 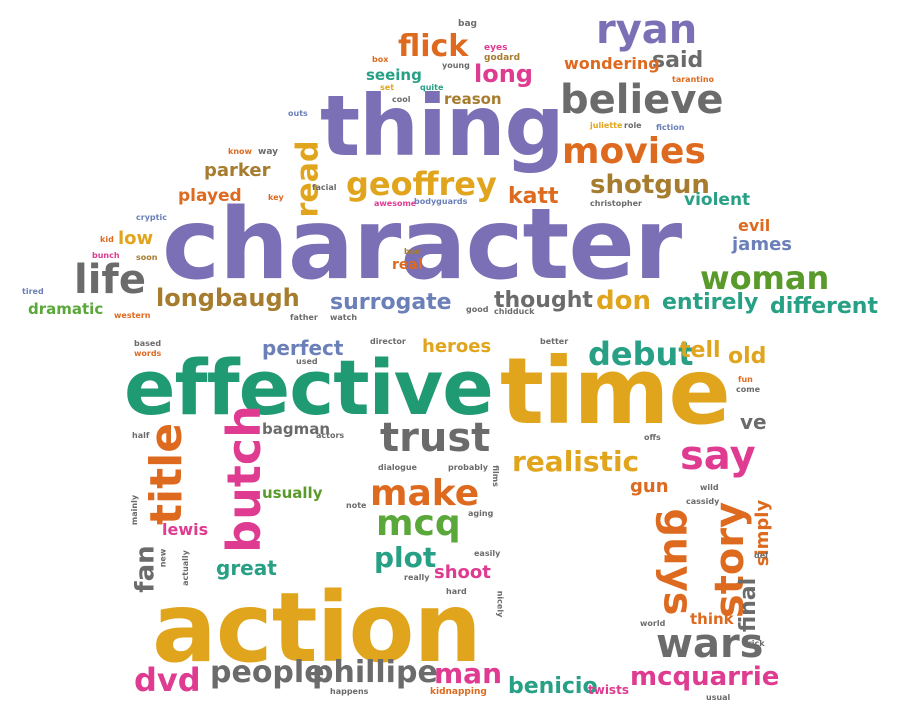 I want to click on word-real: real, so click(x=407, y=265).